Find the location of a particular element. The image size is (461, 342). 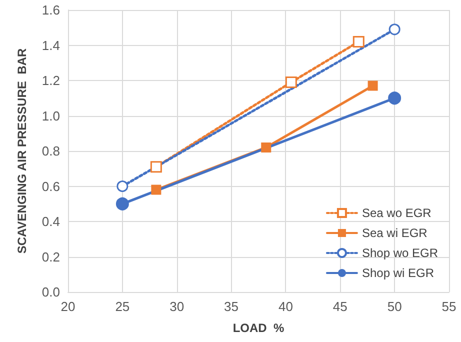

y-tick-label: 1.2 is located at coordinates (51, 80).